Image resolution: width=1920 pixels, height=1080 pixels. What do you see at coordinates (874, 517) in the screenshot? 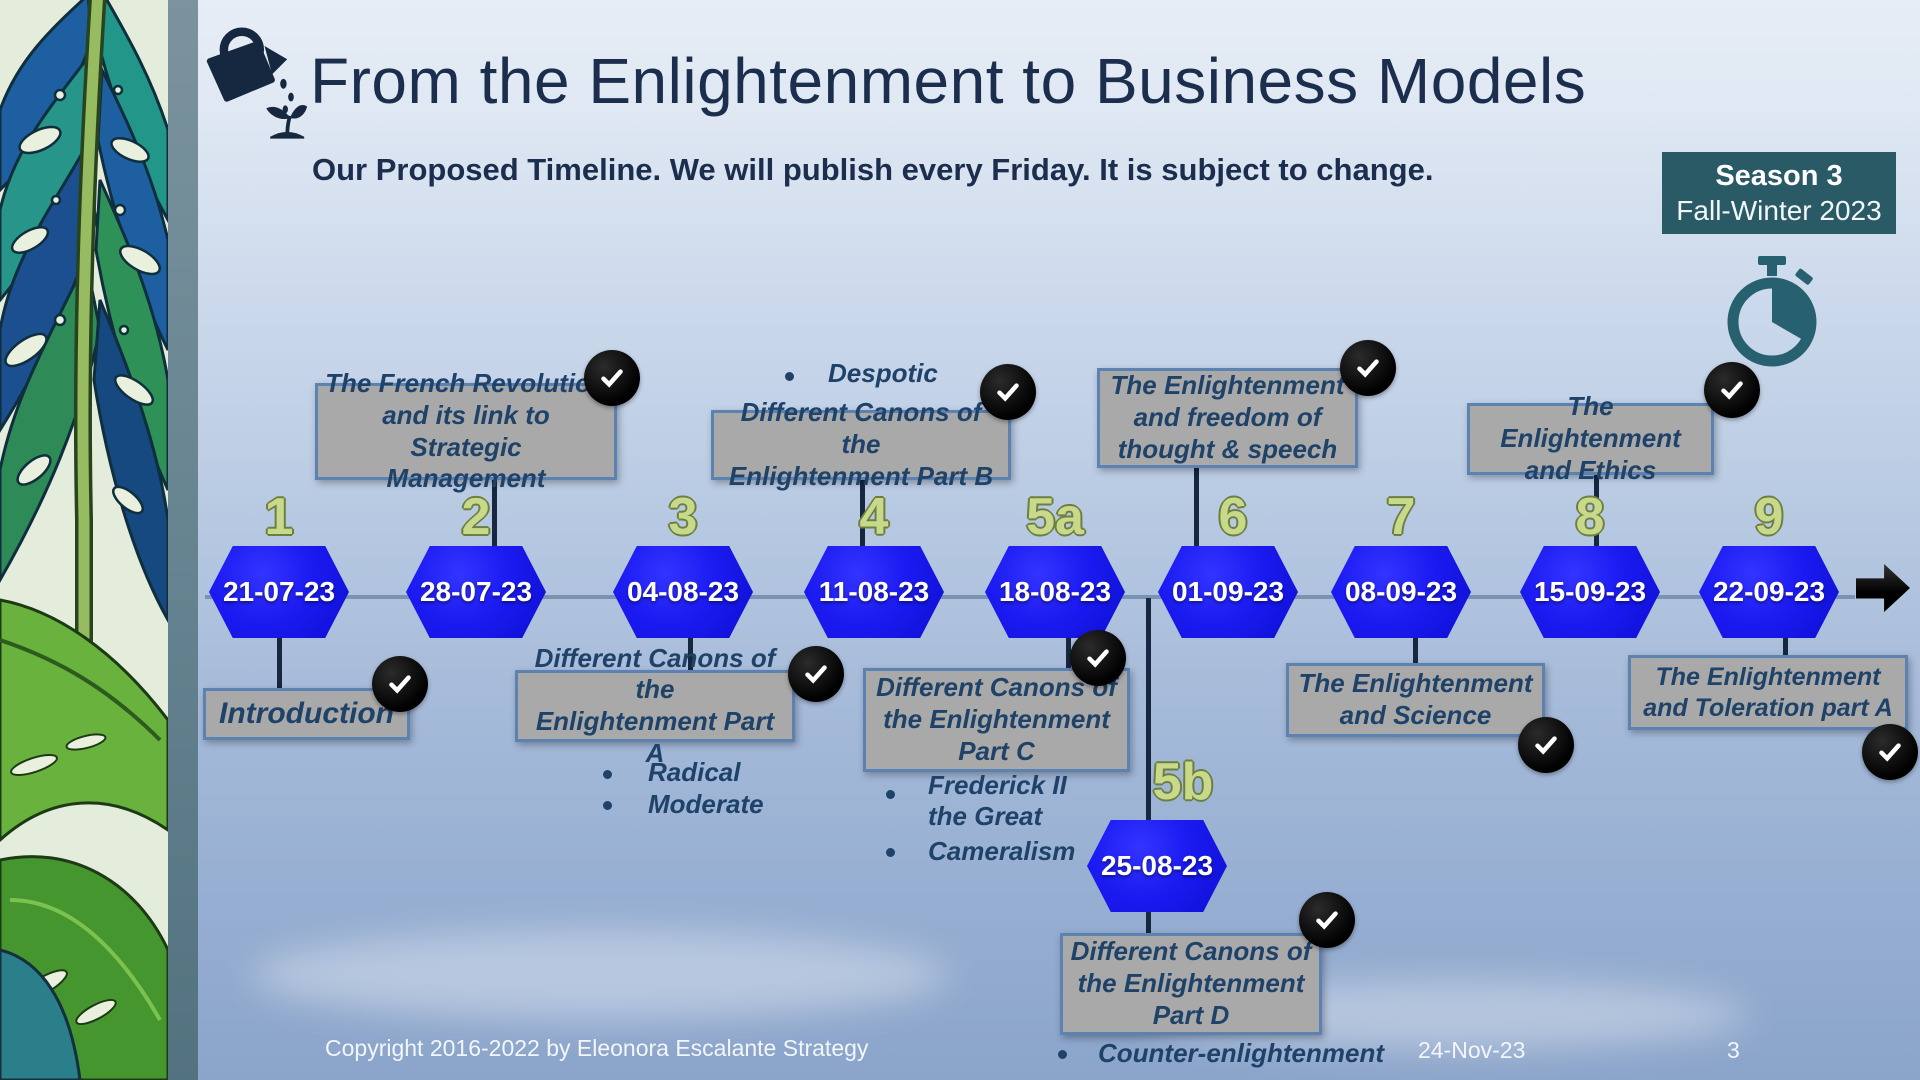
I see `milestone-number: 4` at bounding box center [874, 517].